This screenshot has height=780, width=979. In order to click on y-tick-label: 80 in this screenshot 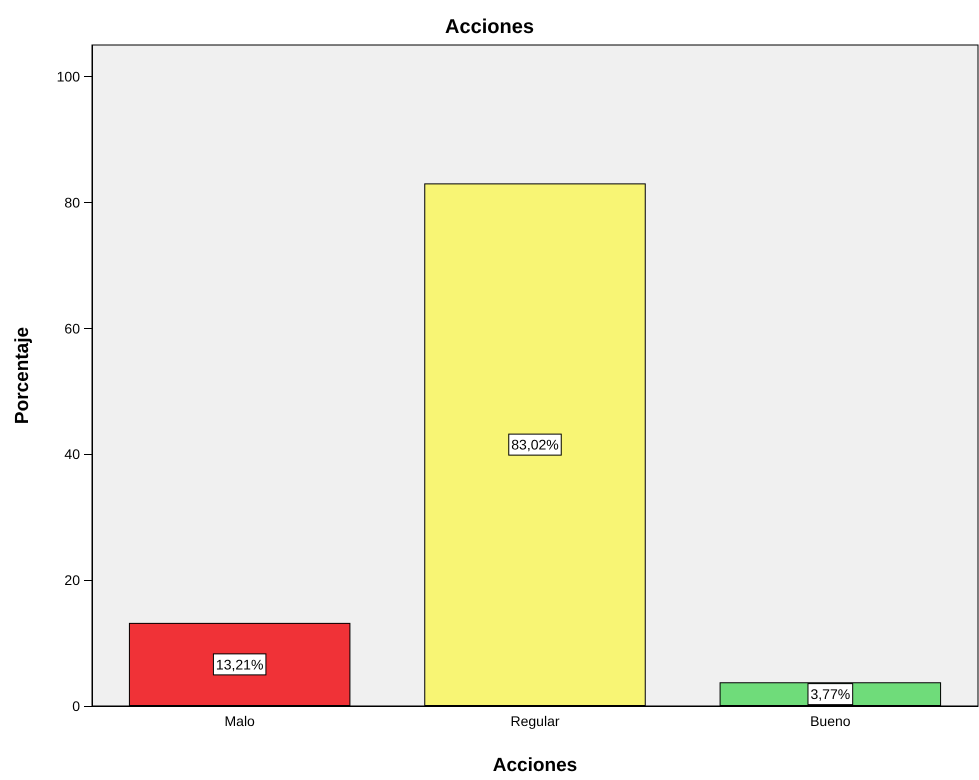, I will do `click(72, 202)`.